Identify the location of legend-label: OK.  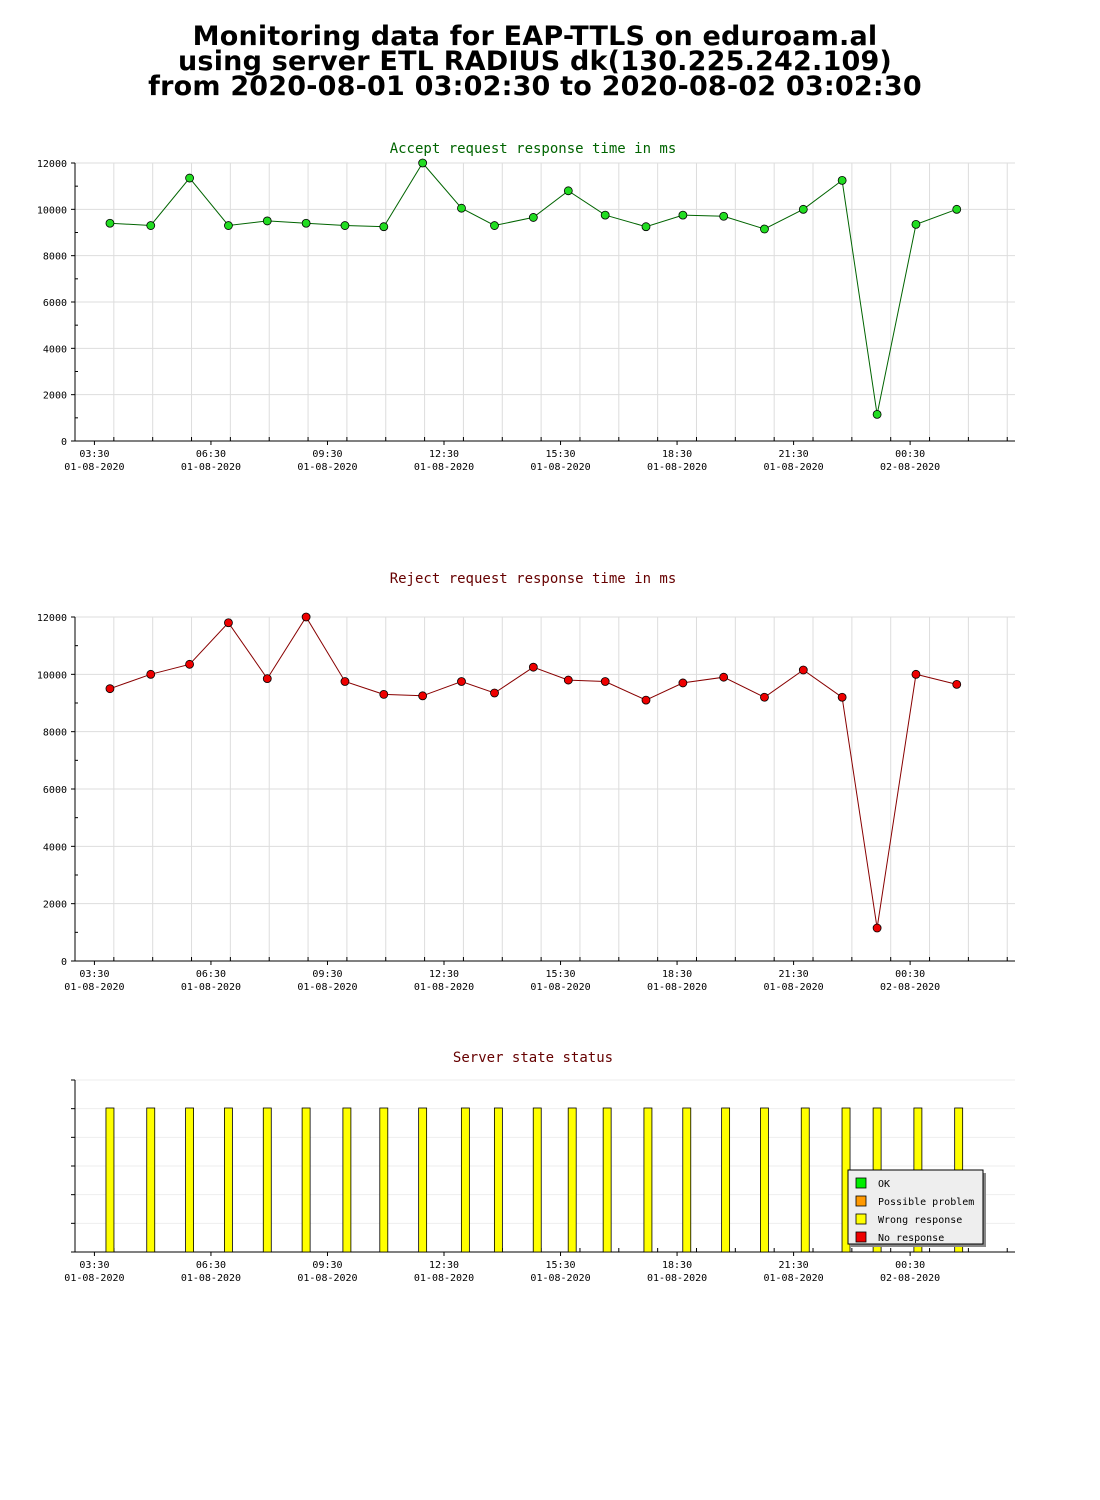
(884, 1184).